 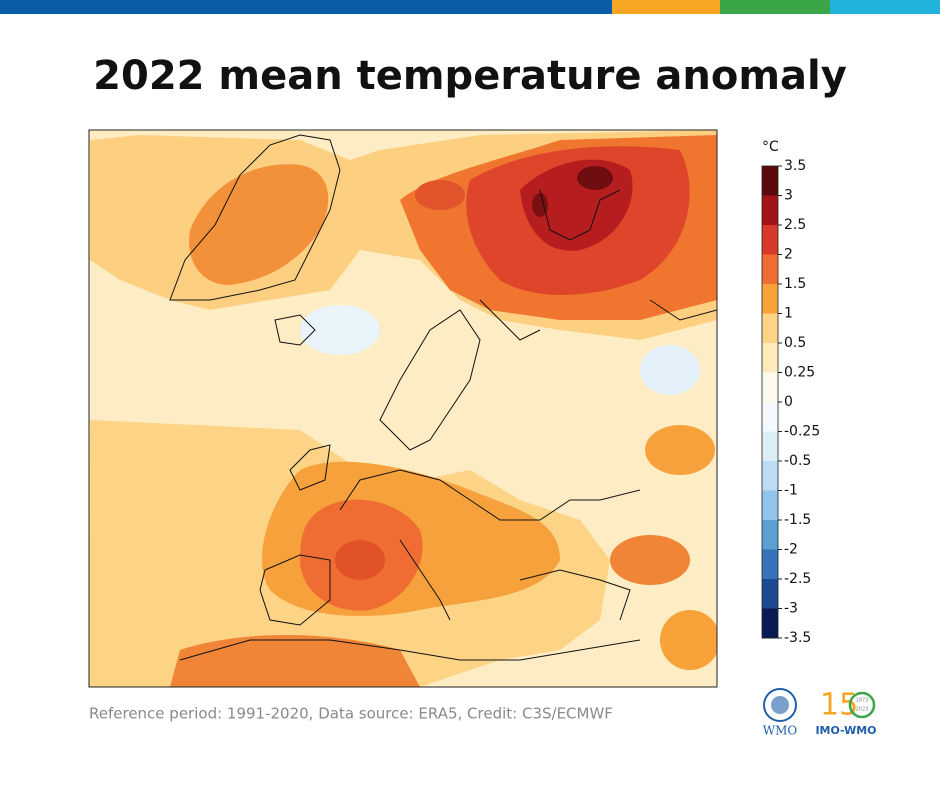 I want to click on colorbar-tick-label: 1.5, so click(x=795, y=284).